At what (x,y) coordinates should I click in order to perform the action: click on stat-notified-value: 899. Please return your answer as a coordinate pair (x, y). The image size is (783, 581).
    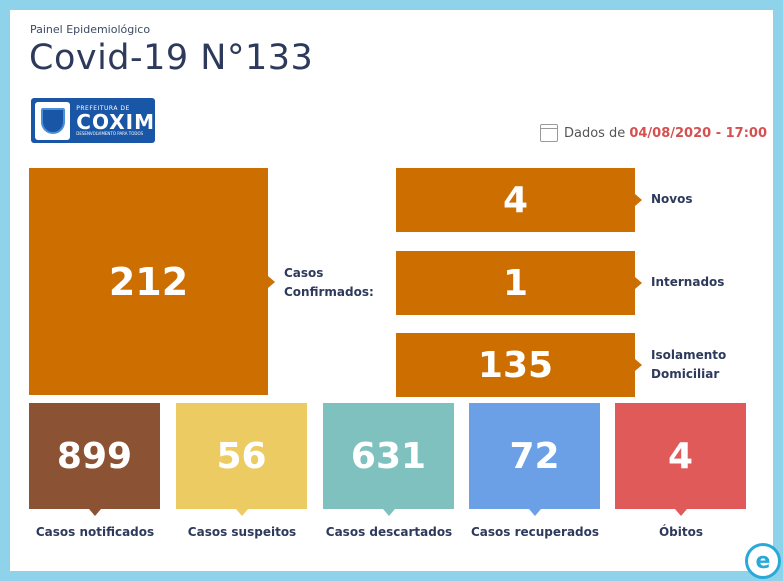
    Looking at the image, I should click on (94, 456).